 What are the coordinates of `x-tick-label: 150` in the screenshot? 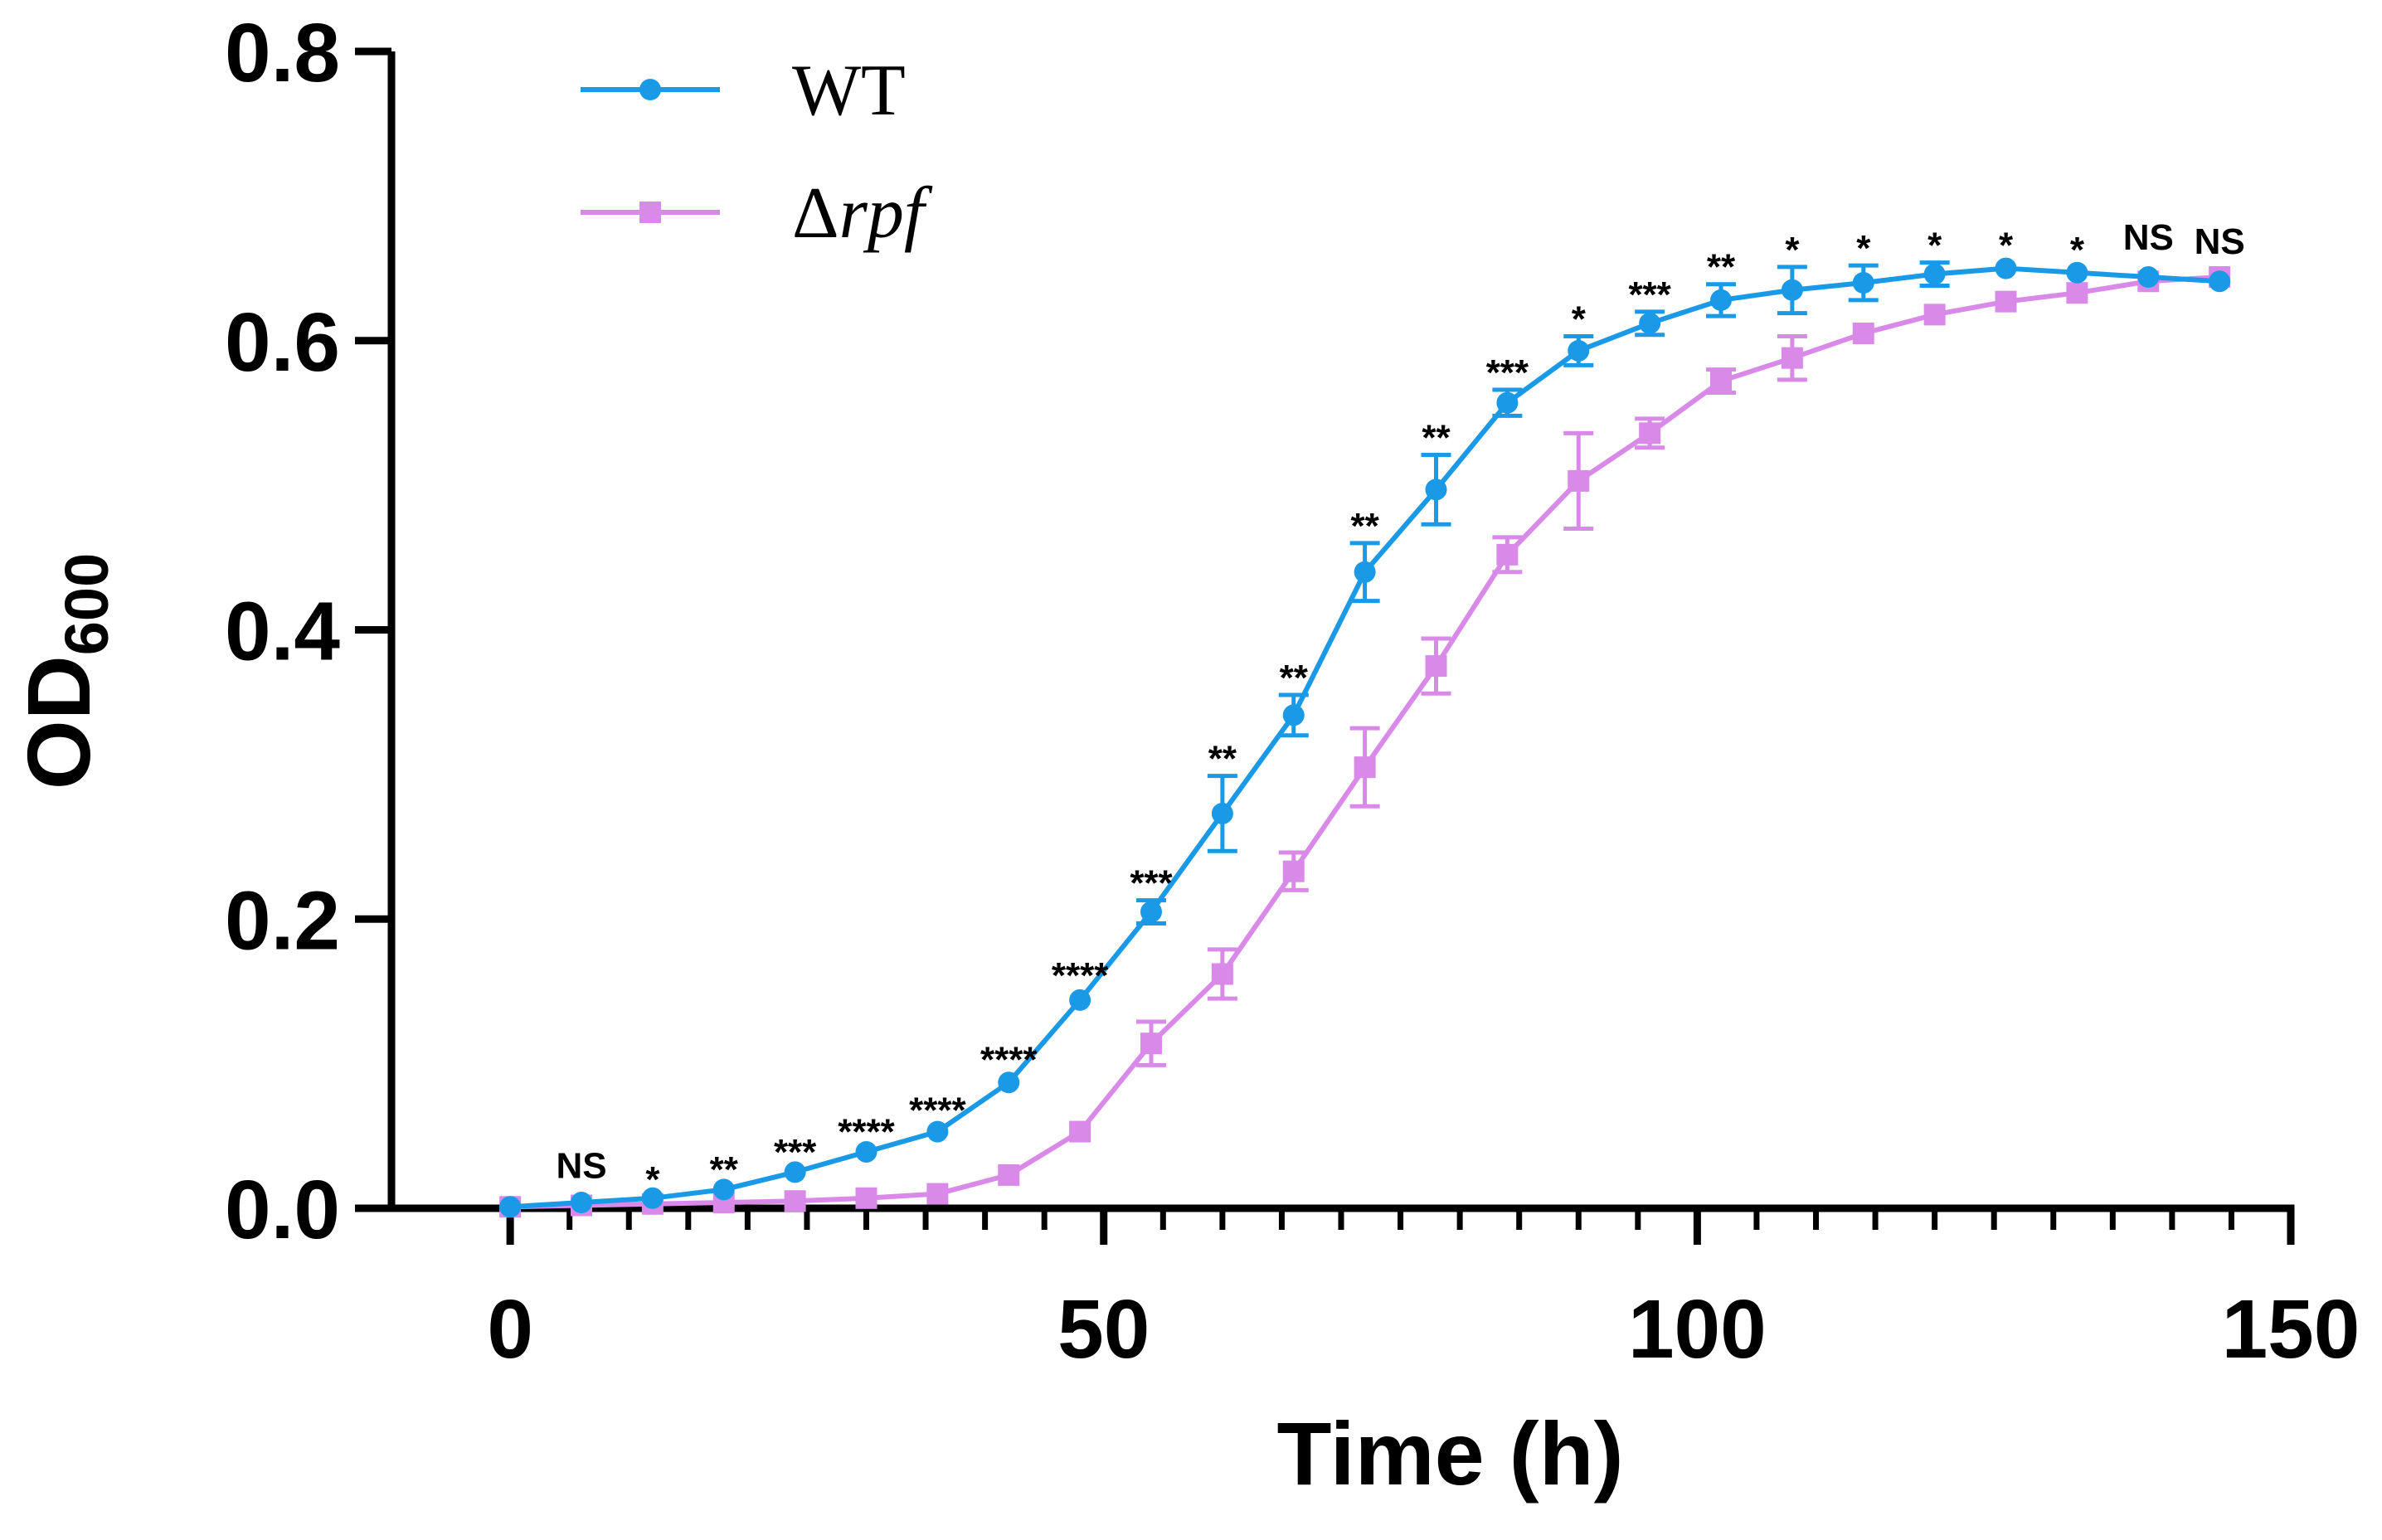 It's located at (2291, 1329).